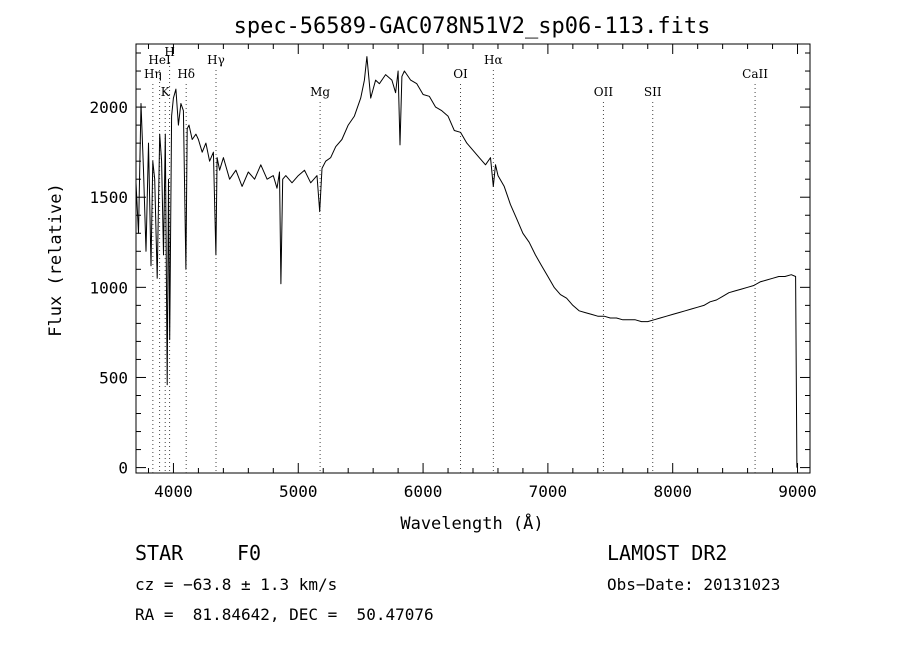  Describe the element at coordinates (298, 491) in the screenshot. I see `x-tick-label: 5000` at that location.